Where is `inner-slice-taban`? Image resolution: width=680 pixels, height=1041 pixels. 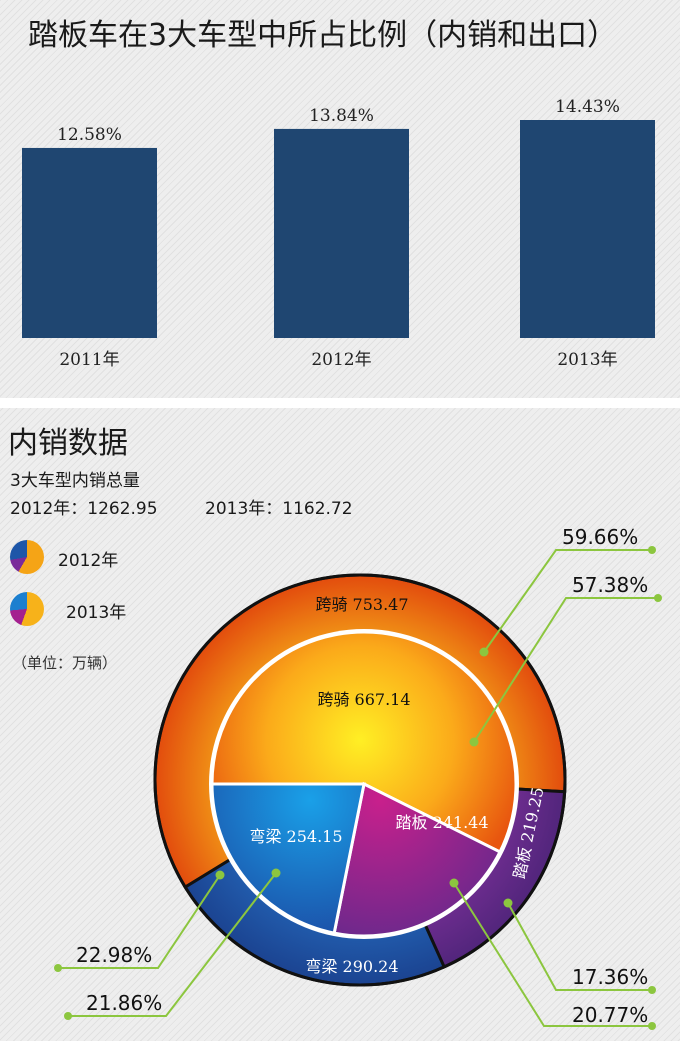
inner-slice-taban is located at coordinates (417, 859).